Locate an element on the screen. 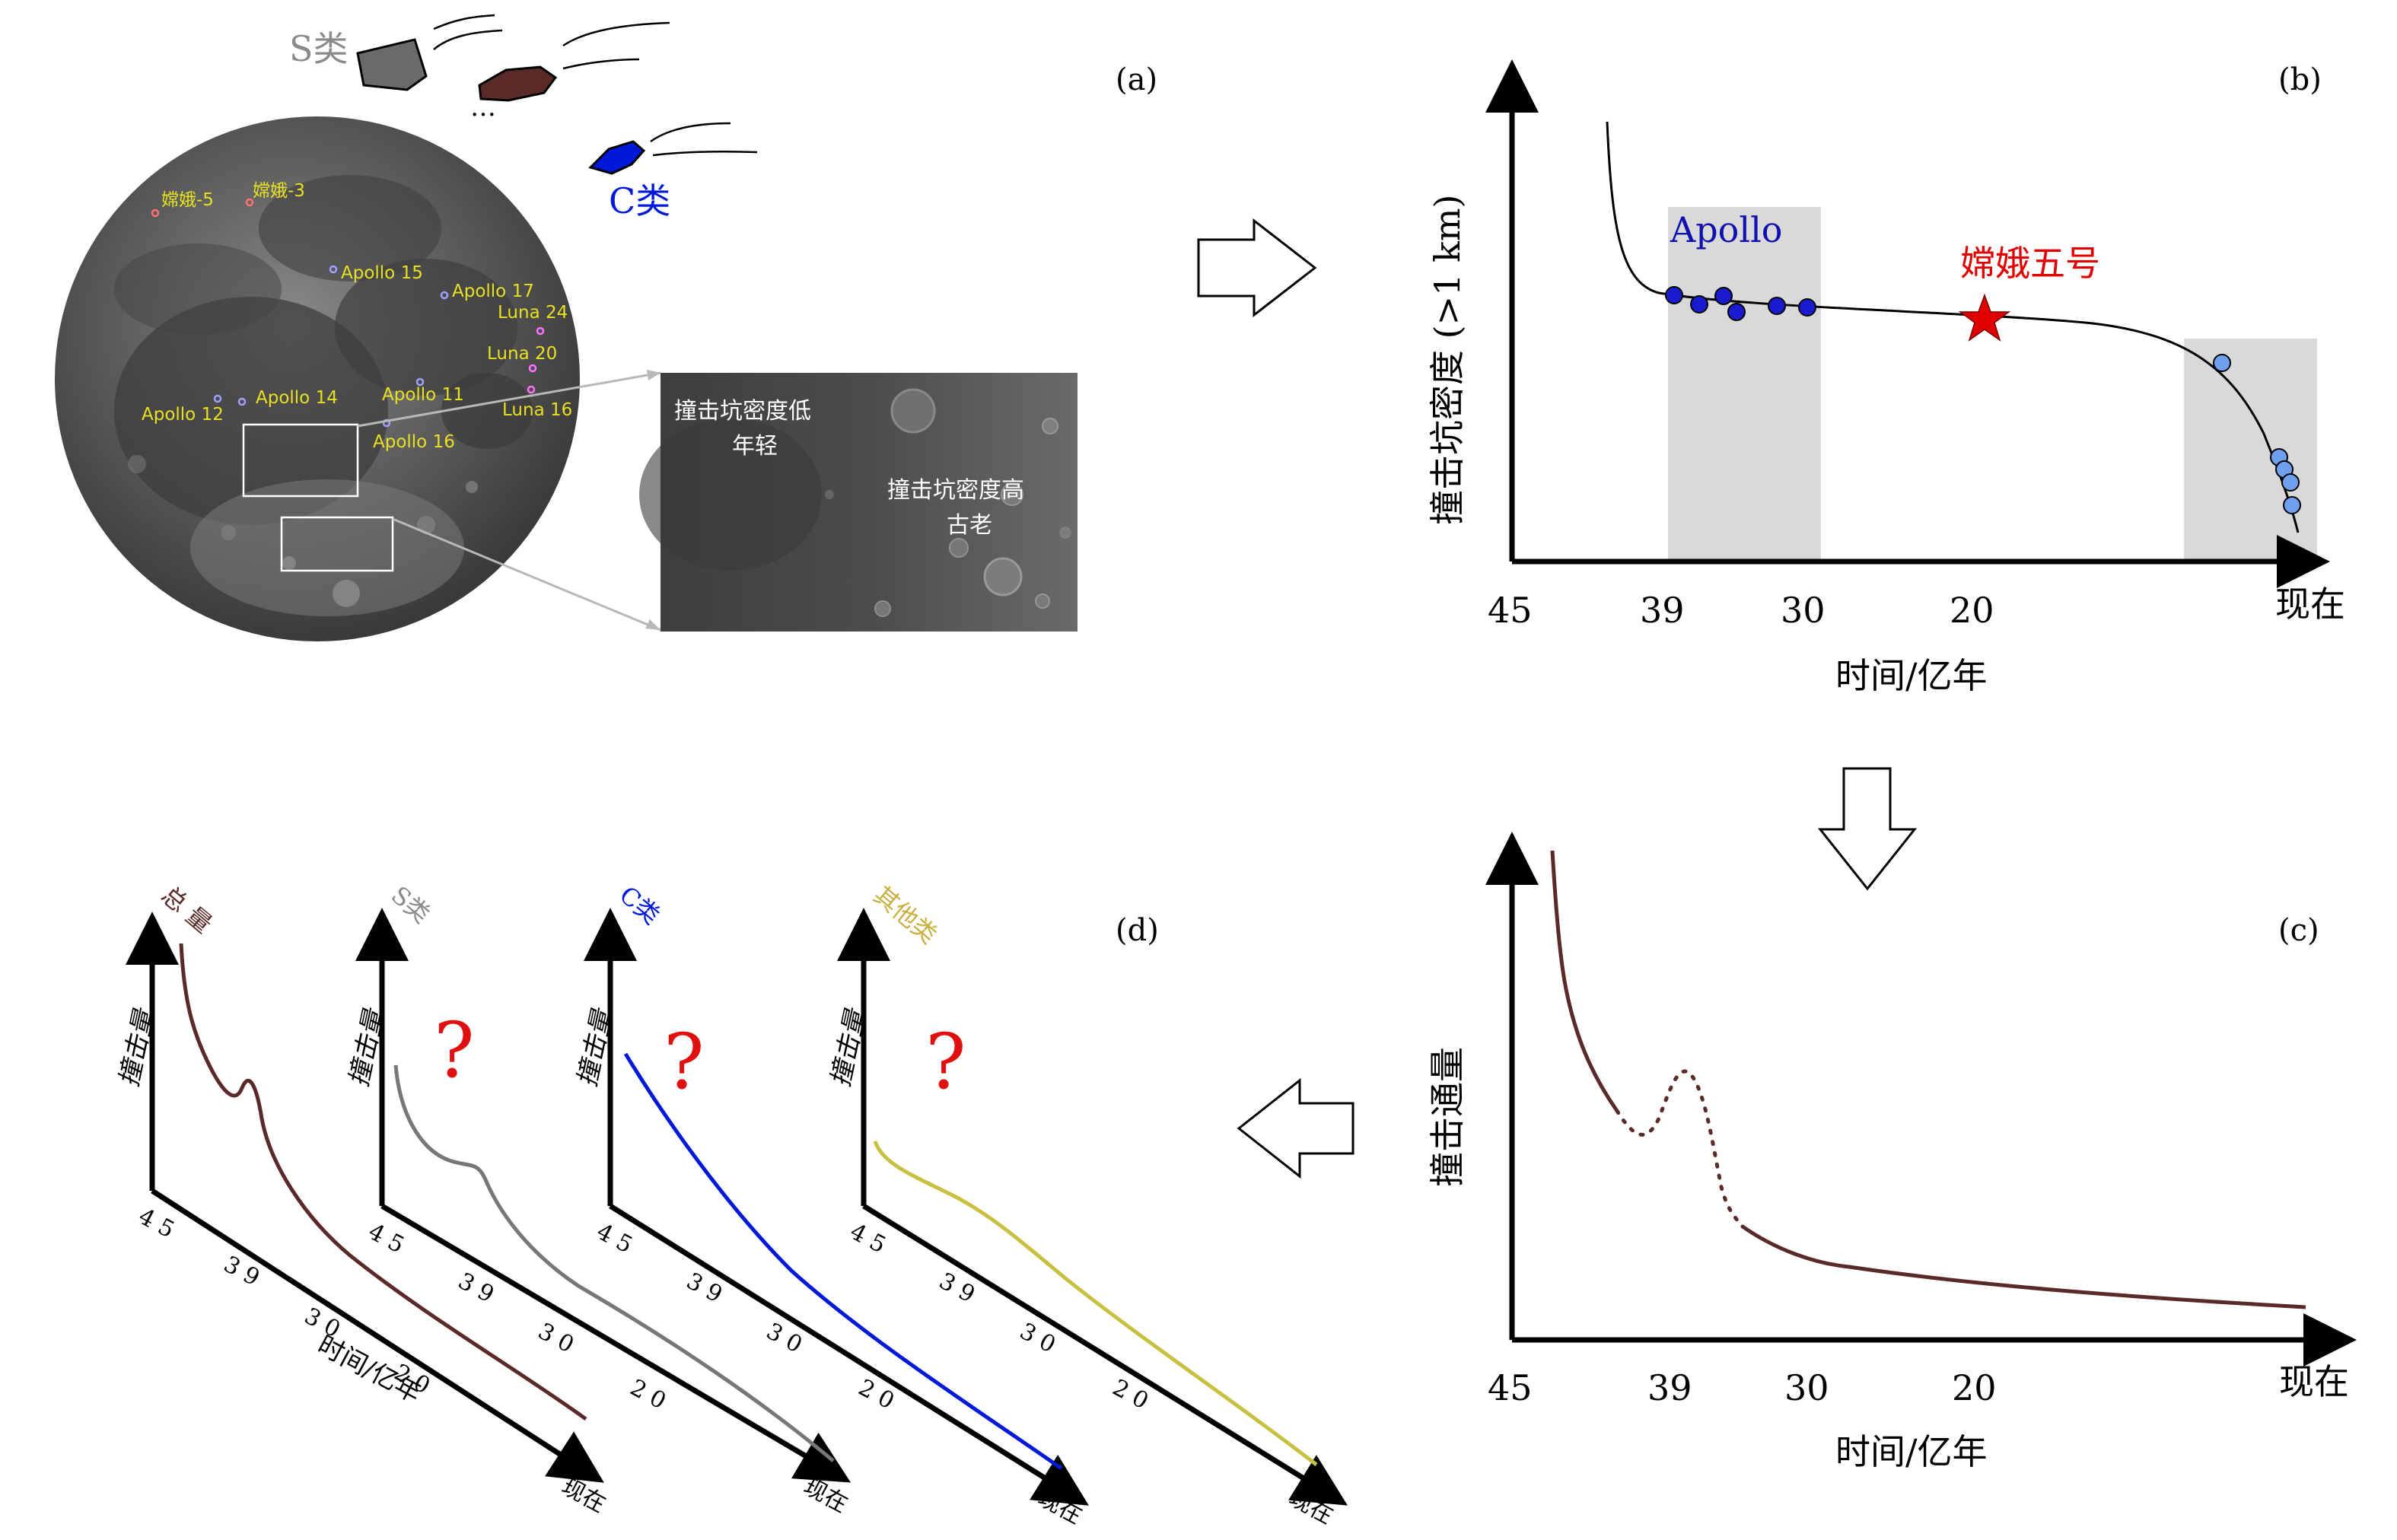 This screenshot has height=1540, width=2397. panel-c-label: (c) is located at coordinates (2298, 930).